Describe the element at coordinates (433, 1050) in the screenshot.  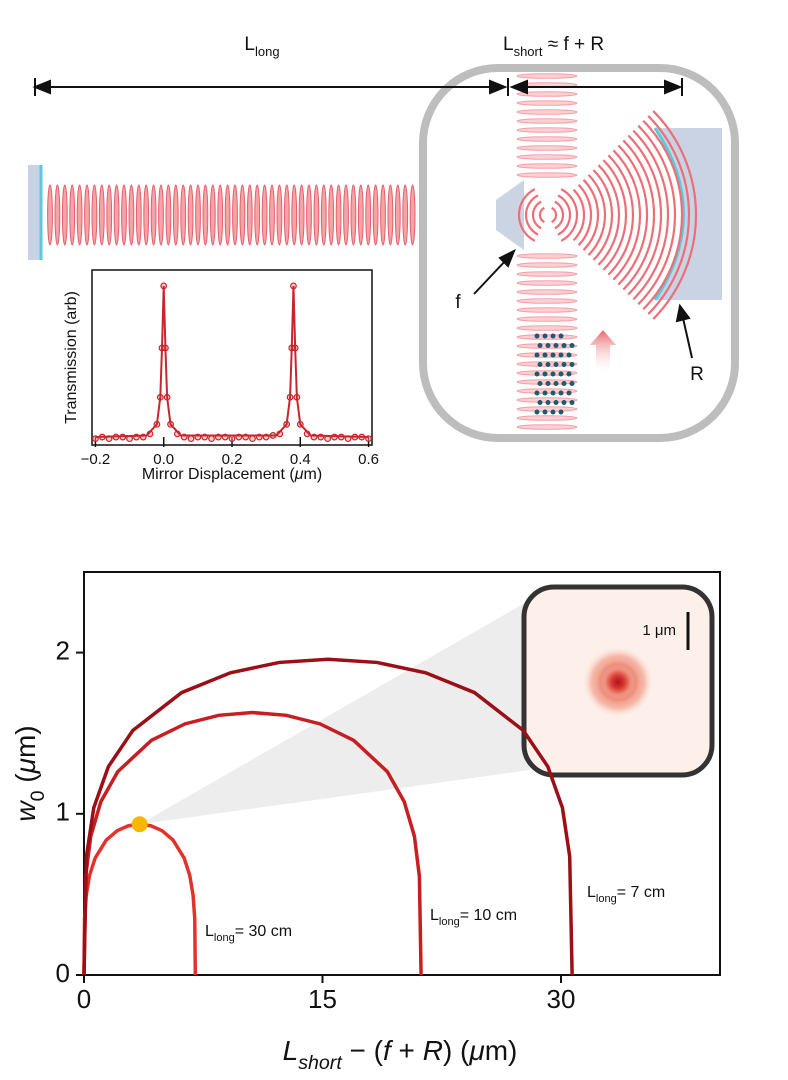
I see `label-part: R` at that location.